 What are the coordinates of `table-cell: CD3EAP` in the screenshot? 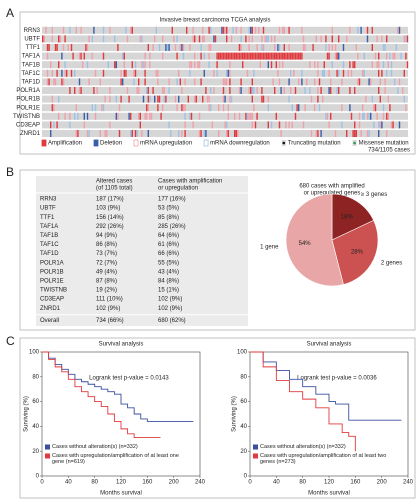 It's located at (52, 300).